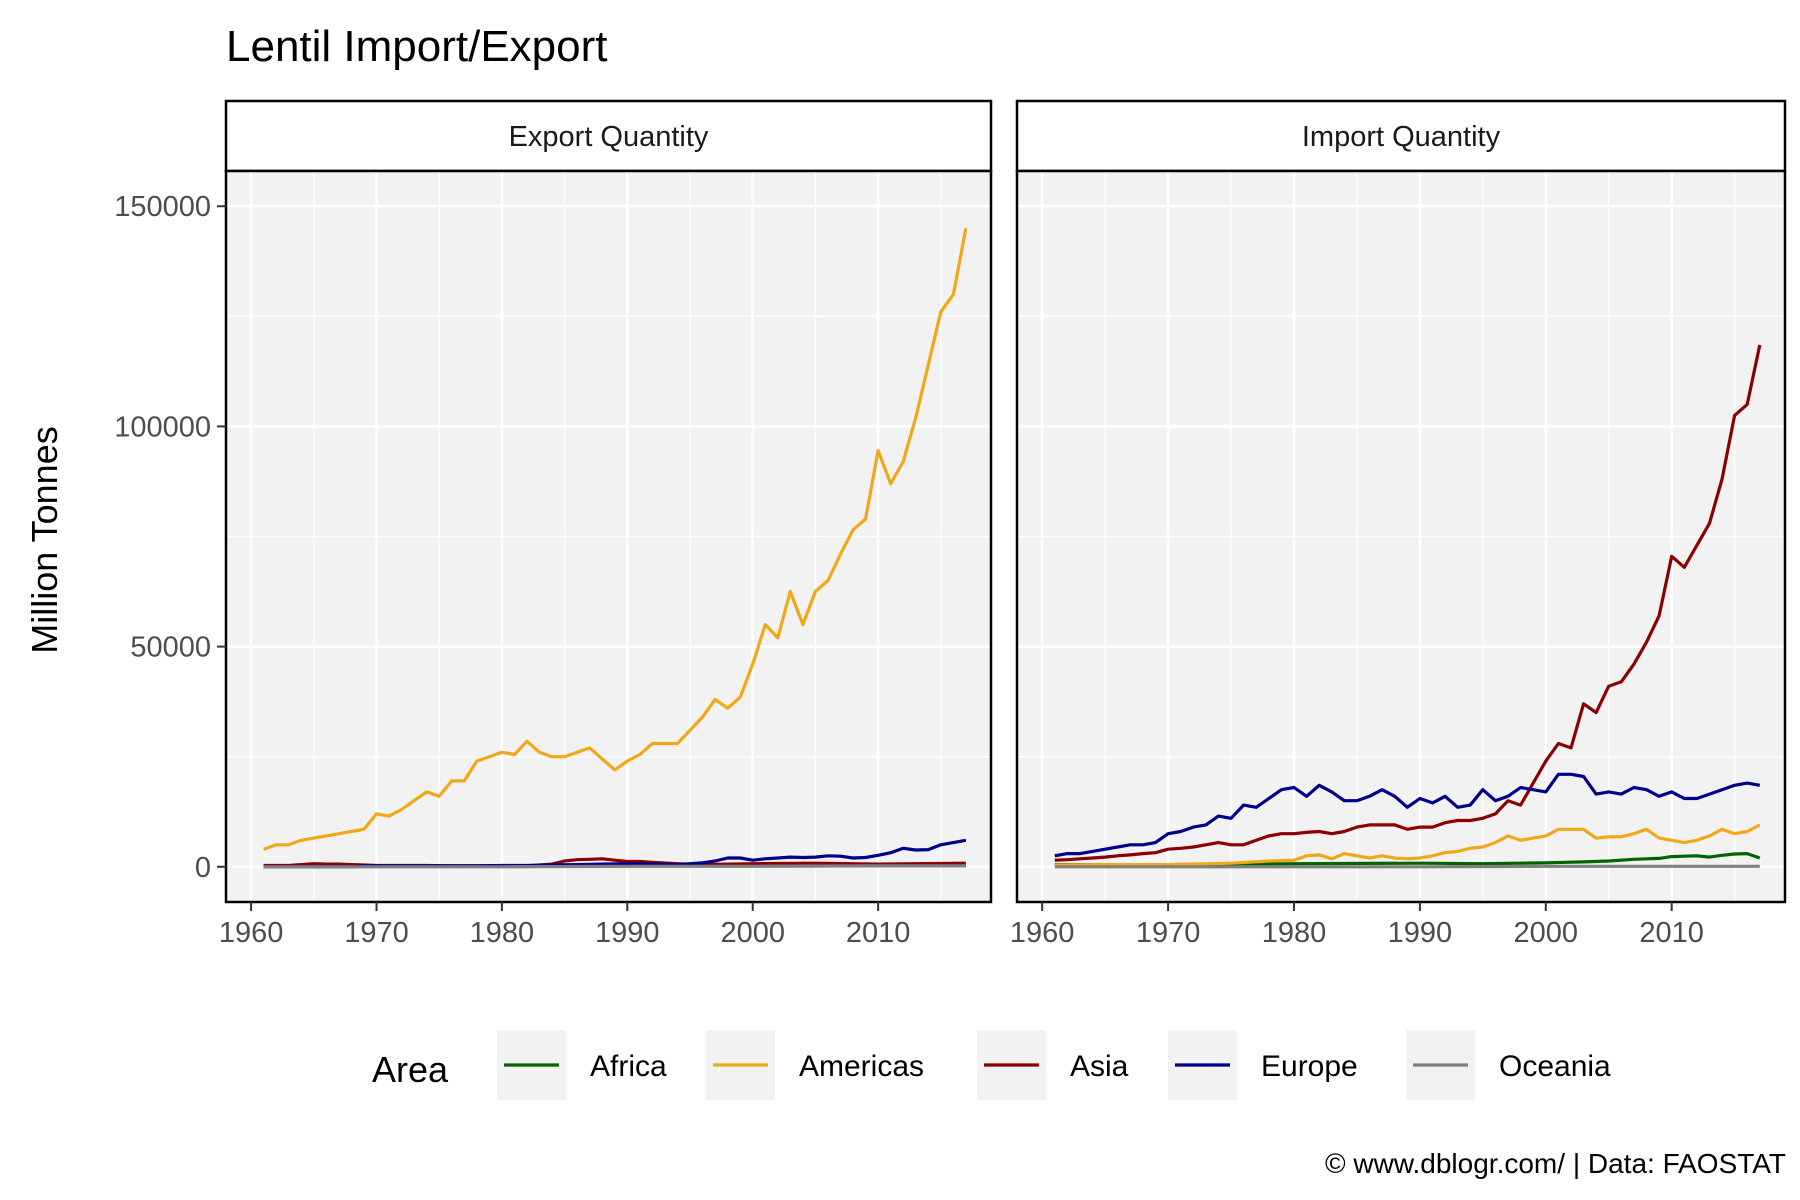 This screenshot has height=1200, width=1800. What do you see at coordinates (628, 1066) in the screenshot?
I see `legend-label: Africa` at bounding box center [628, 1066].